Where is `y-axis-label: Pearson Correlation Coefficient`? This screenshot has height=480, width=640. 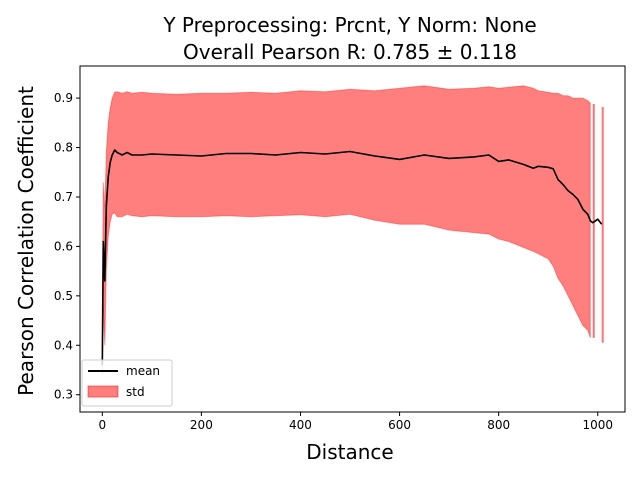
y-axis-label: Pearson Correlation Coefficient is located at coordinates (26, 241).